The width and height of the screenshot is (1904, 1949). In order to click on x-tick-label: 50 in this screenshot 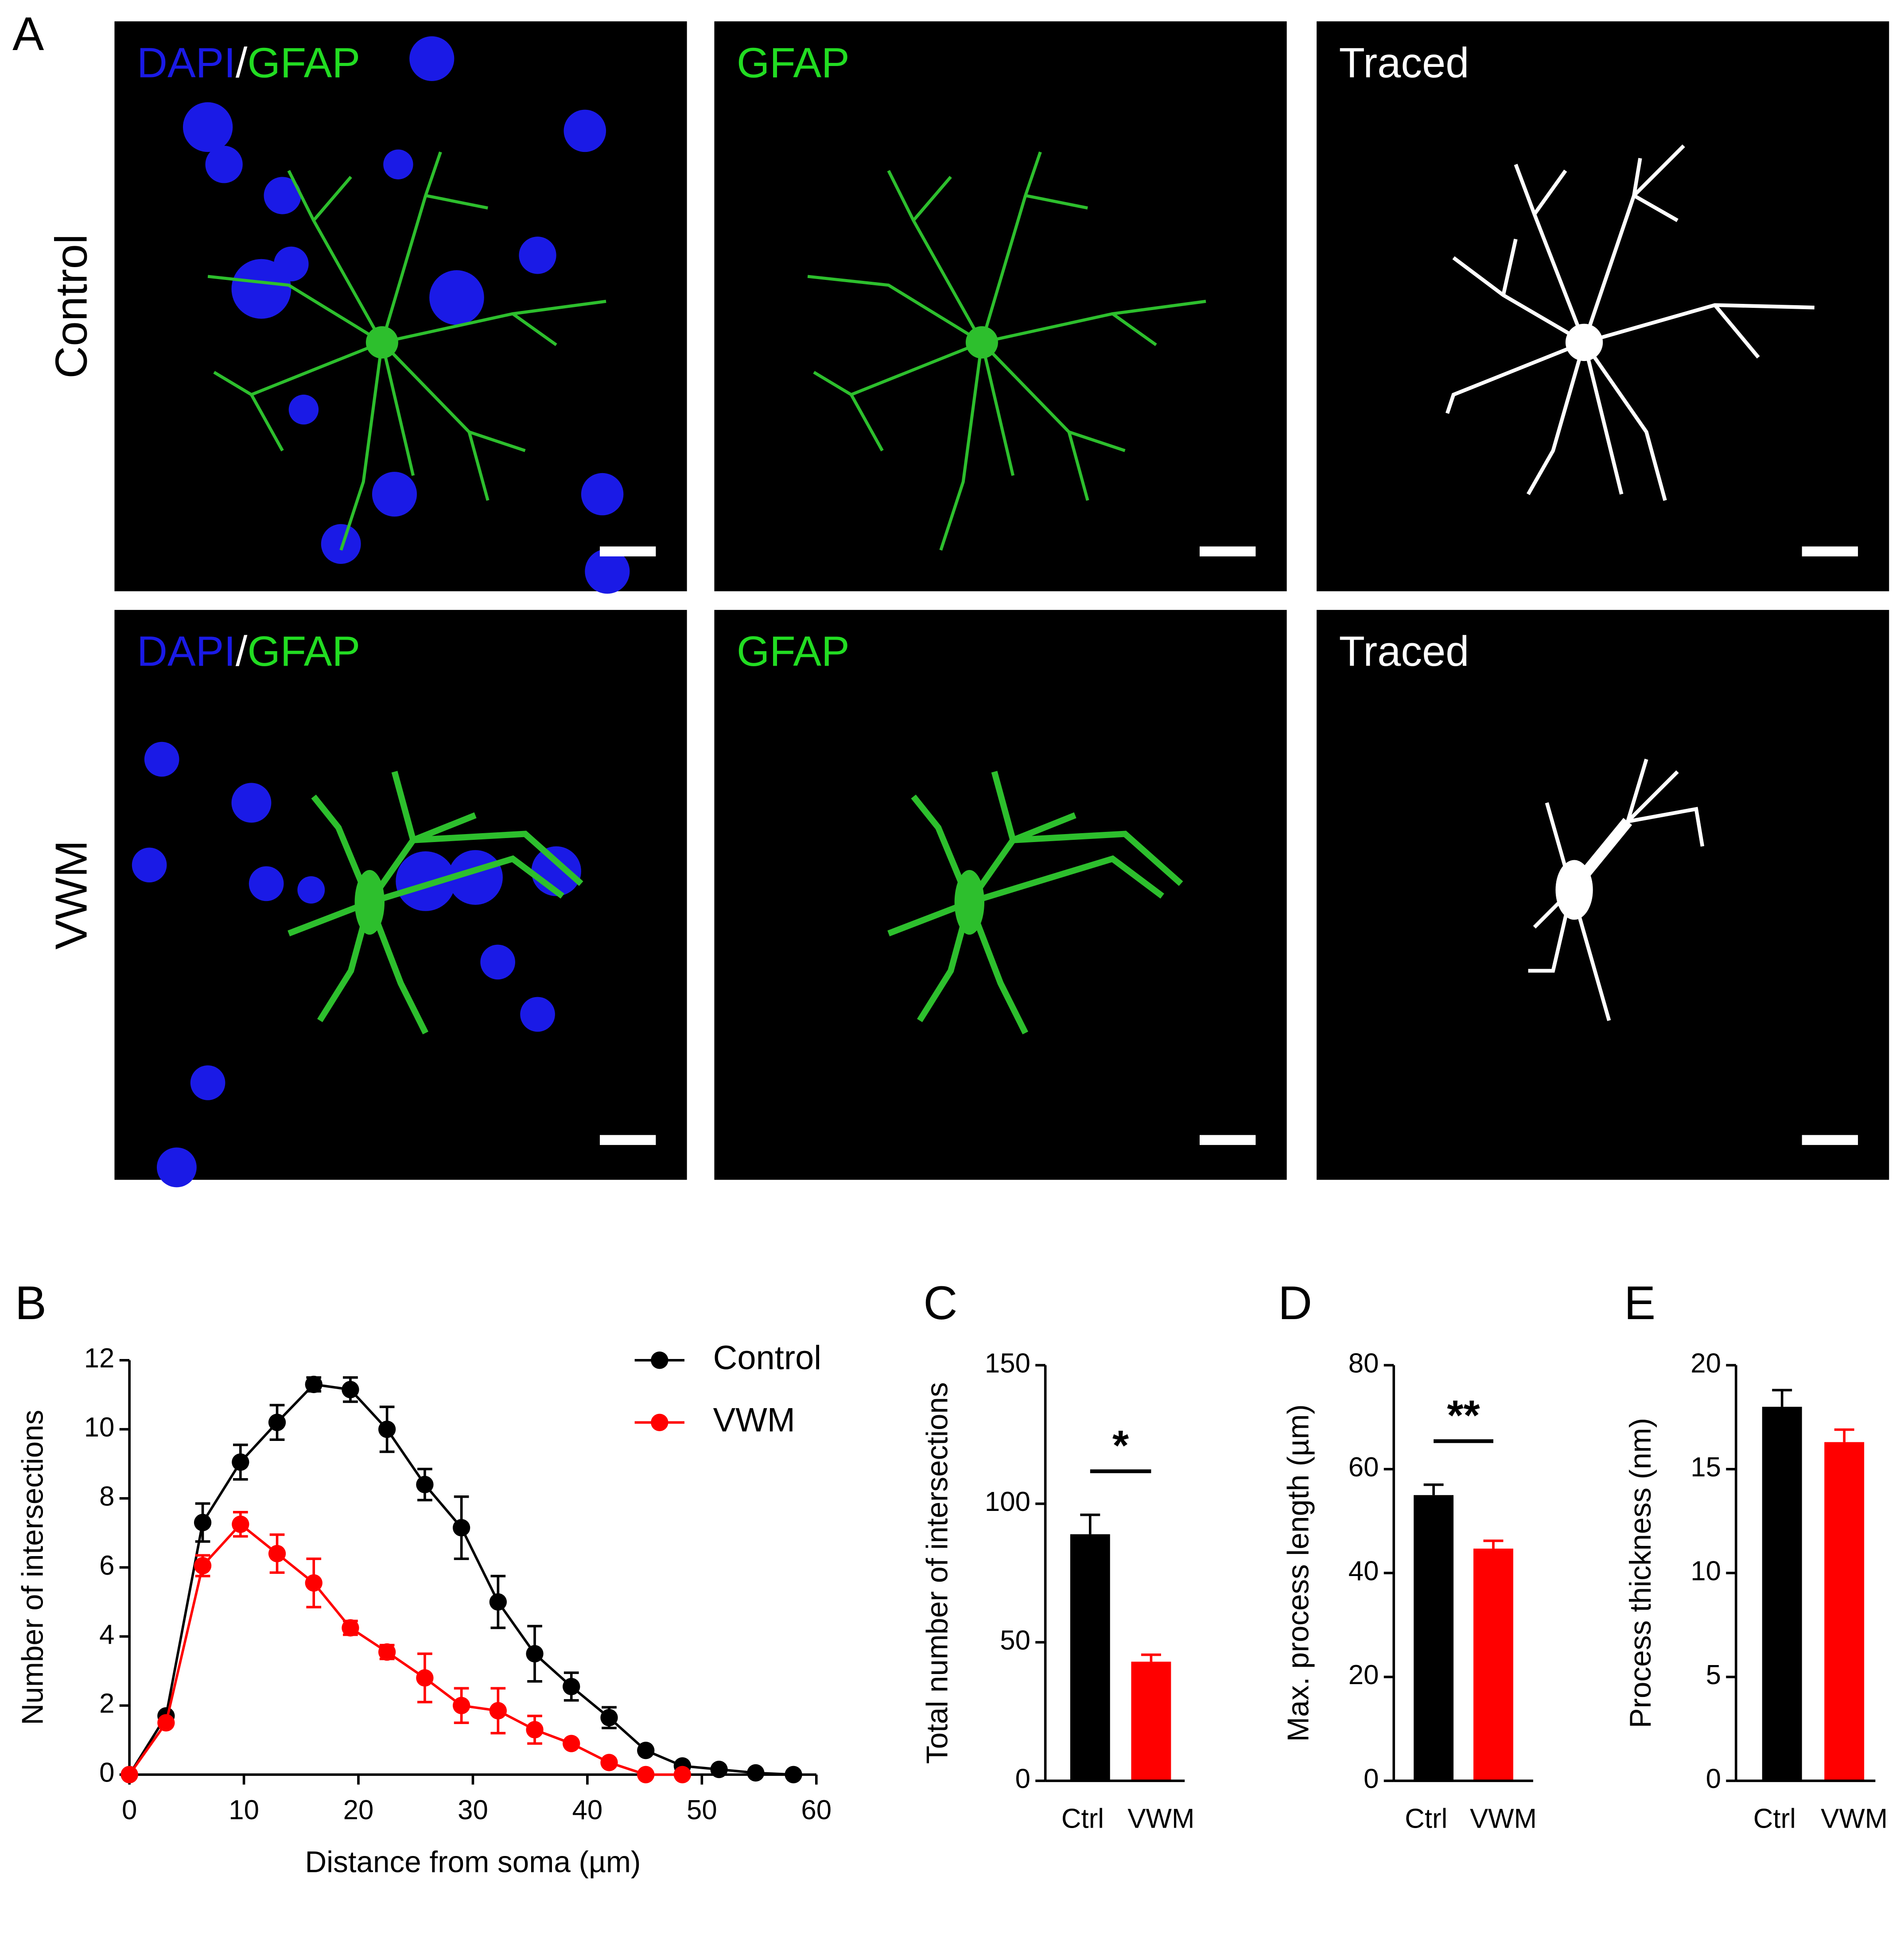, I will do `click(702, 1810)`.